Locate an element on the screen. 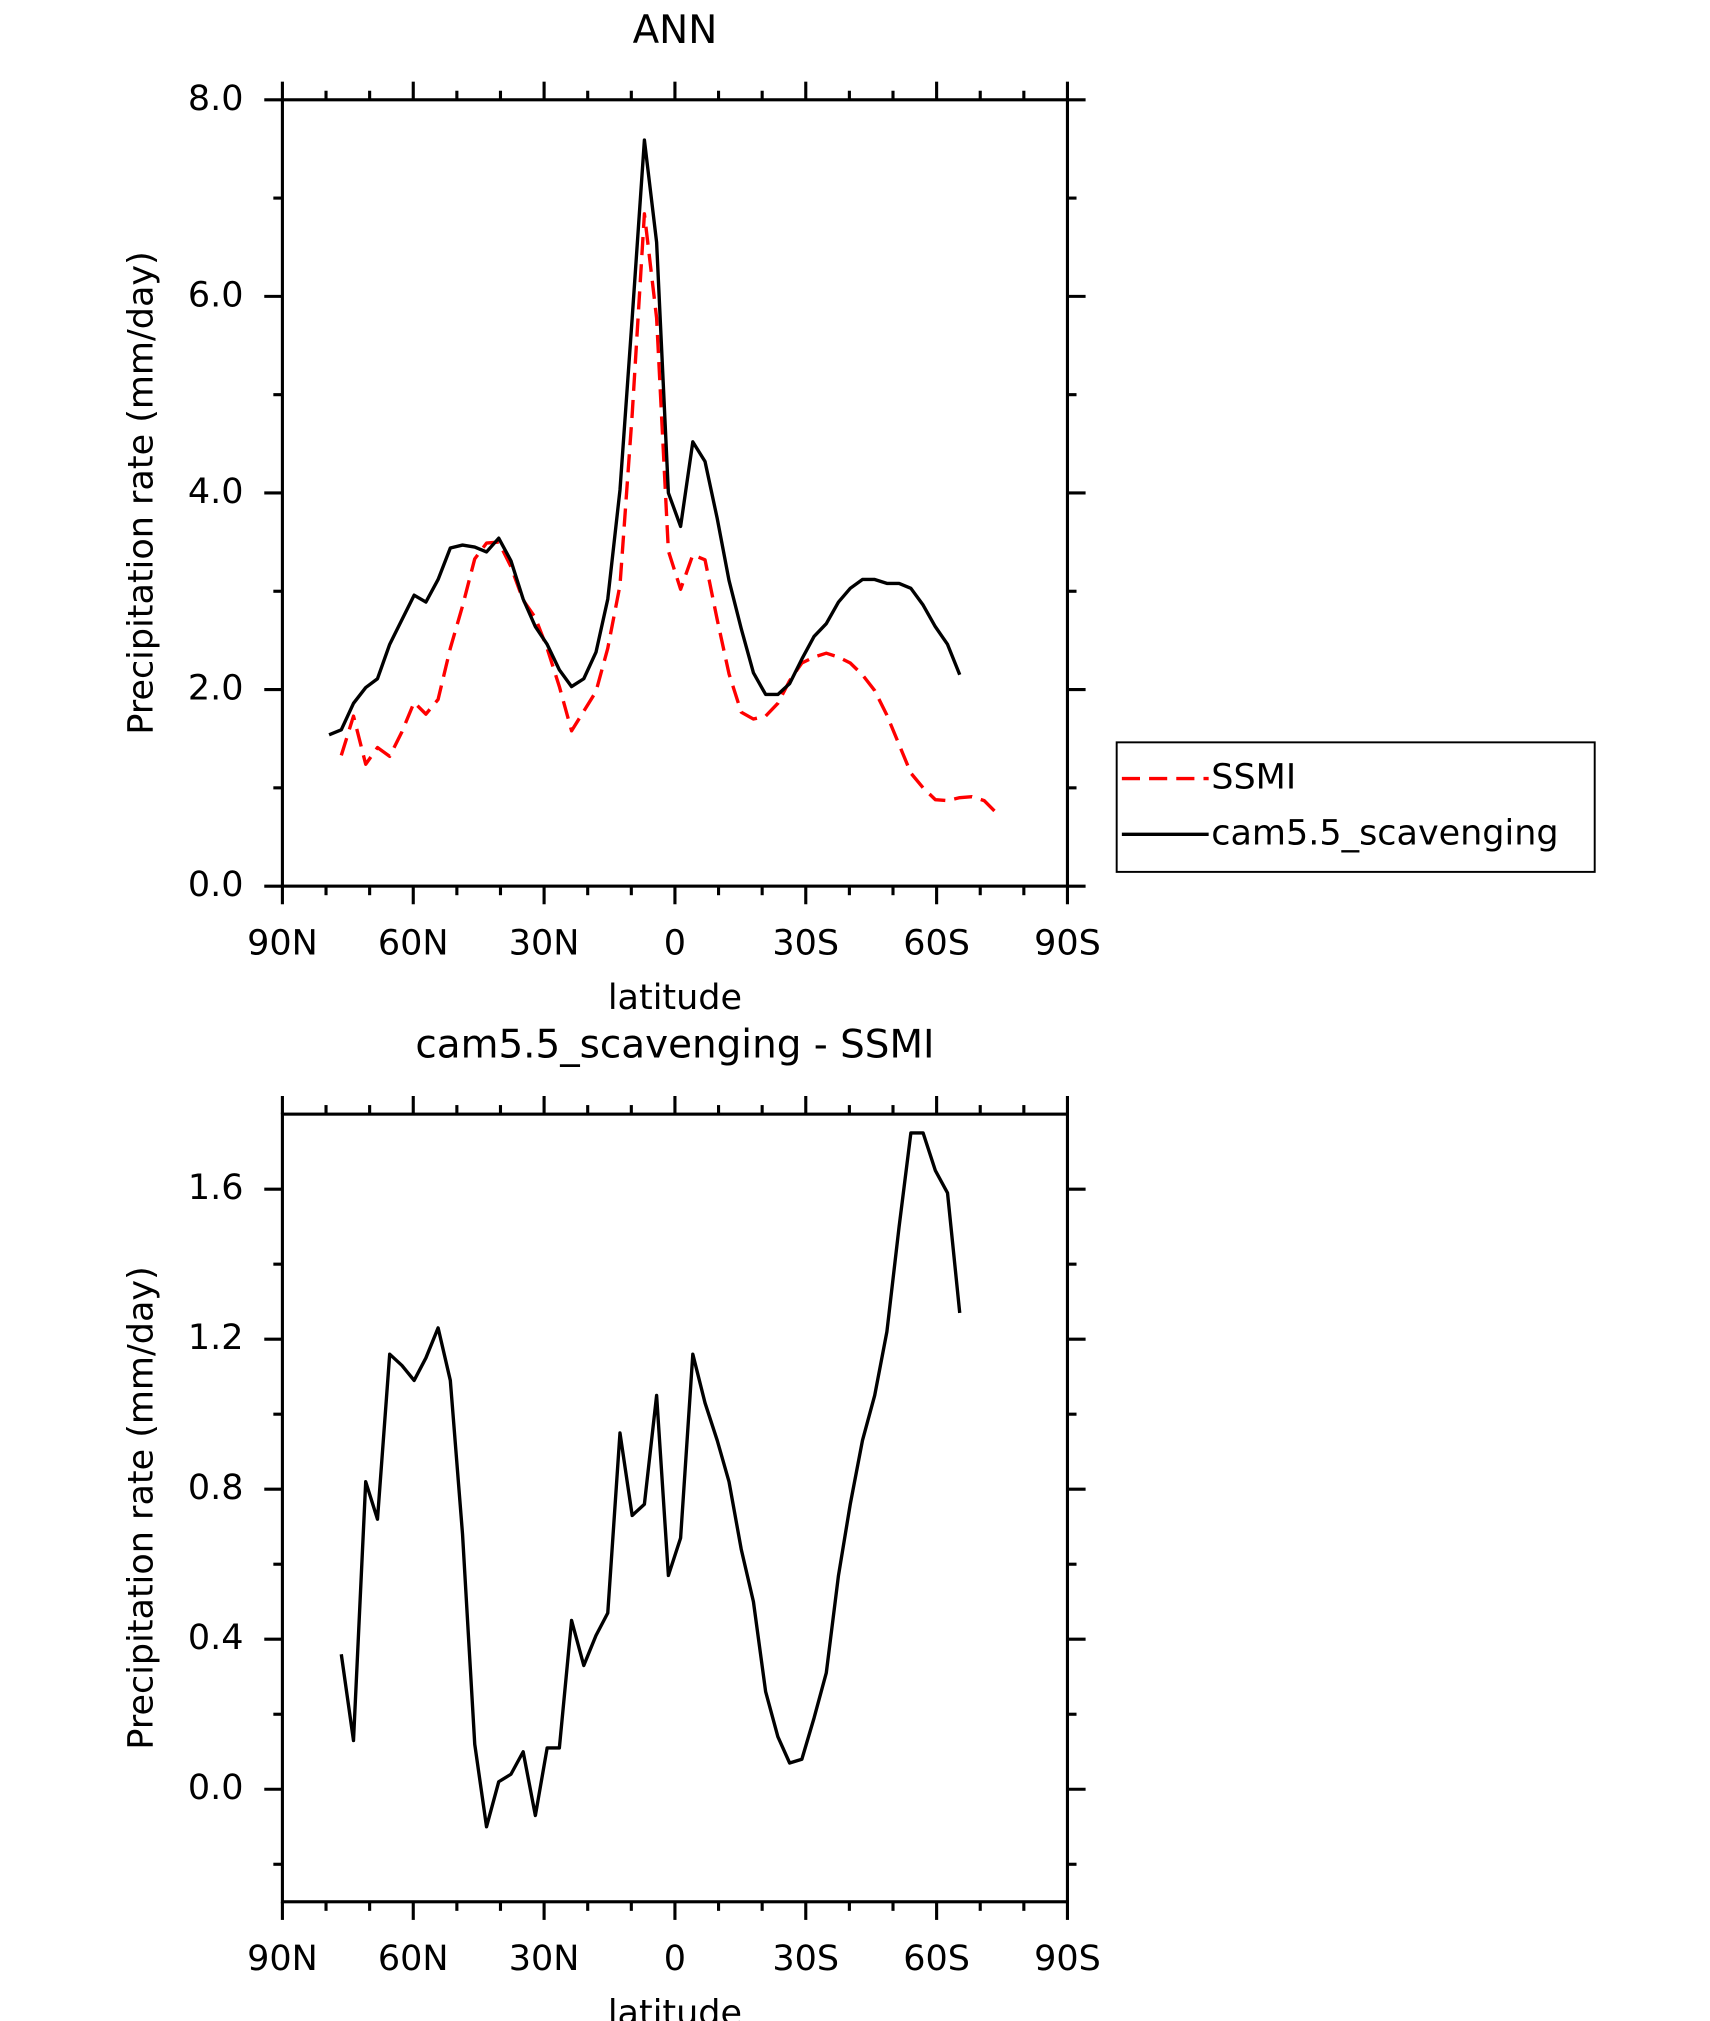 Image resolution: width=1710 pixels, height=2021 pixels. legend-label: cam5.5_scavenging is located at coordinates (1384, 833).